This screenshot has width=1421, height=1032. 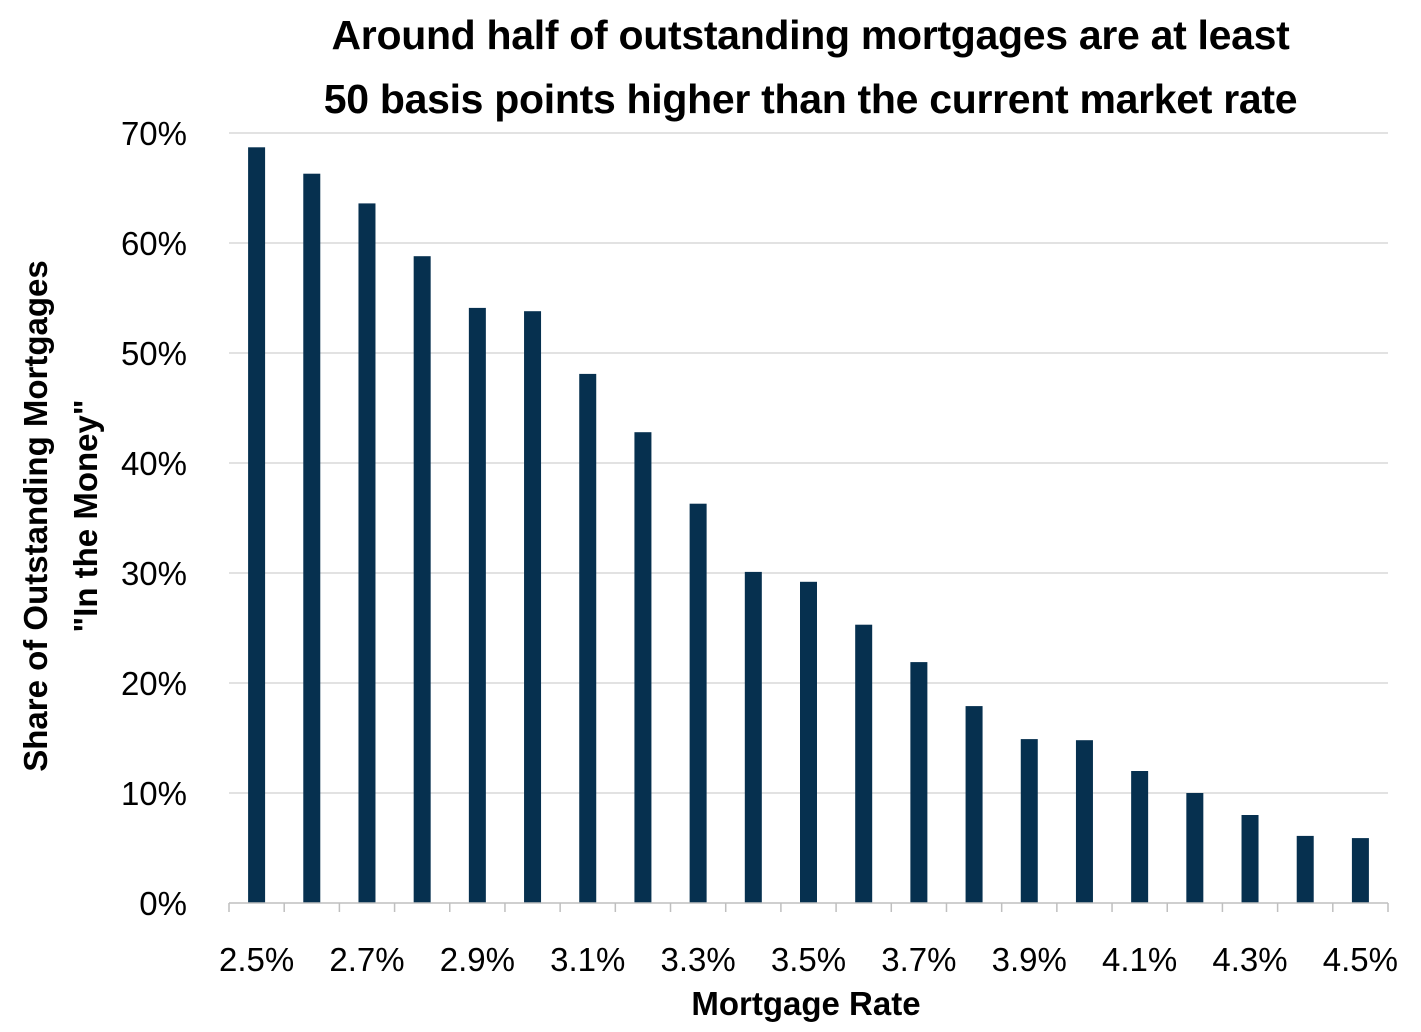 What do you see at coordinates (1195, 848) in the screenshot?
I see `bar-4.2%` at bounding box center [1195, 848].